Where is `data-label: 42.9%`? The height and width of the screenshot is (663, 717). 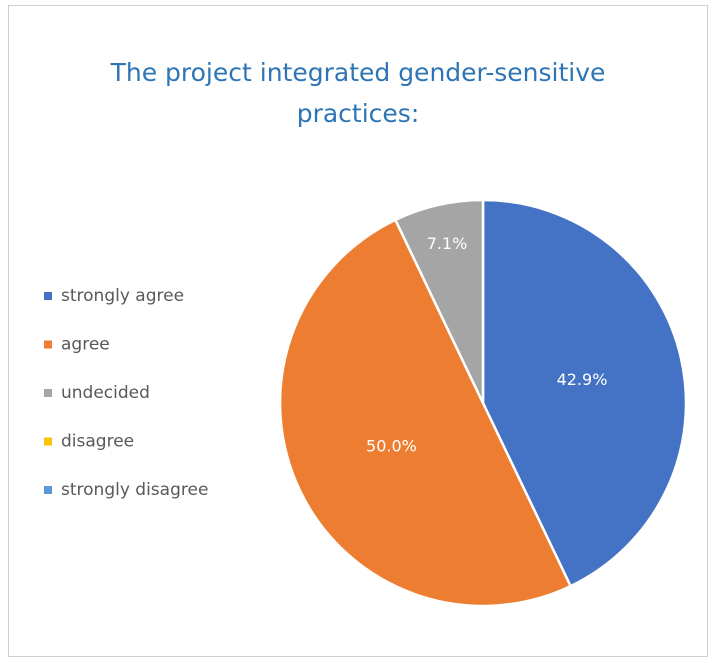
data-label: 42.9% is located at coordinates (582, 379).